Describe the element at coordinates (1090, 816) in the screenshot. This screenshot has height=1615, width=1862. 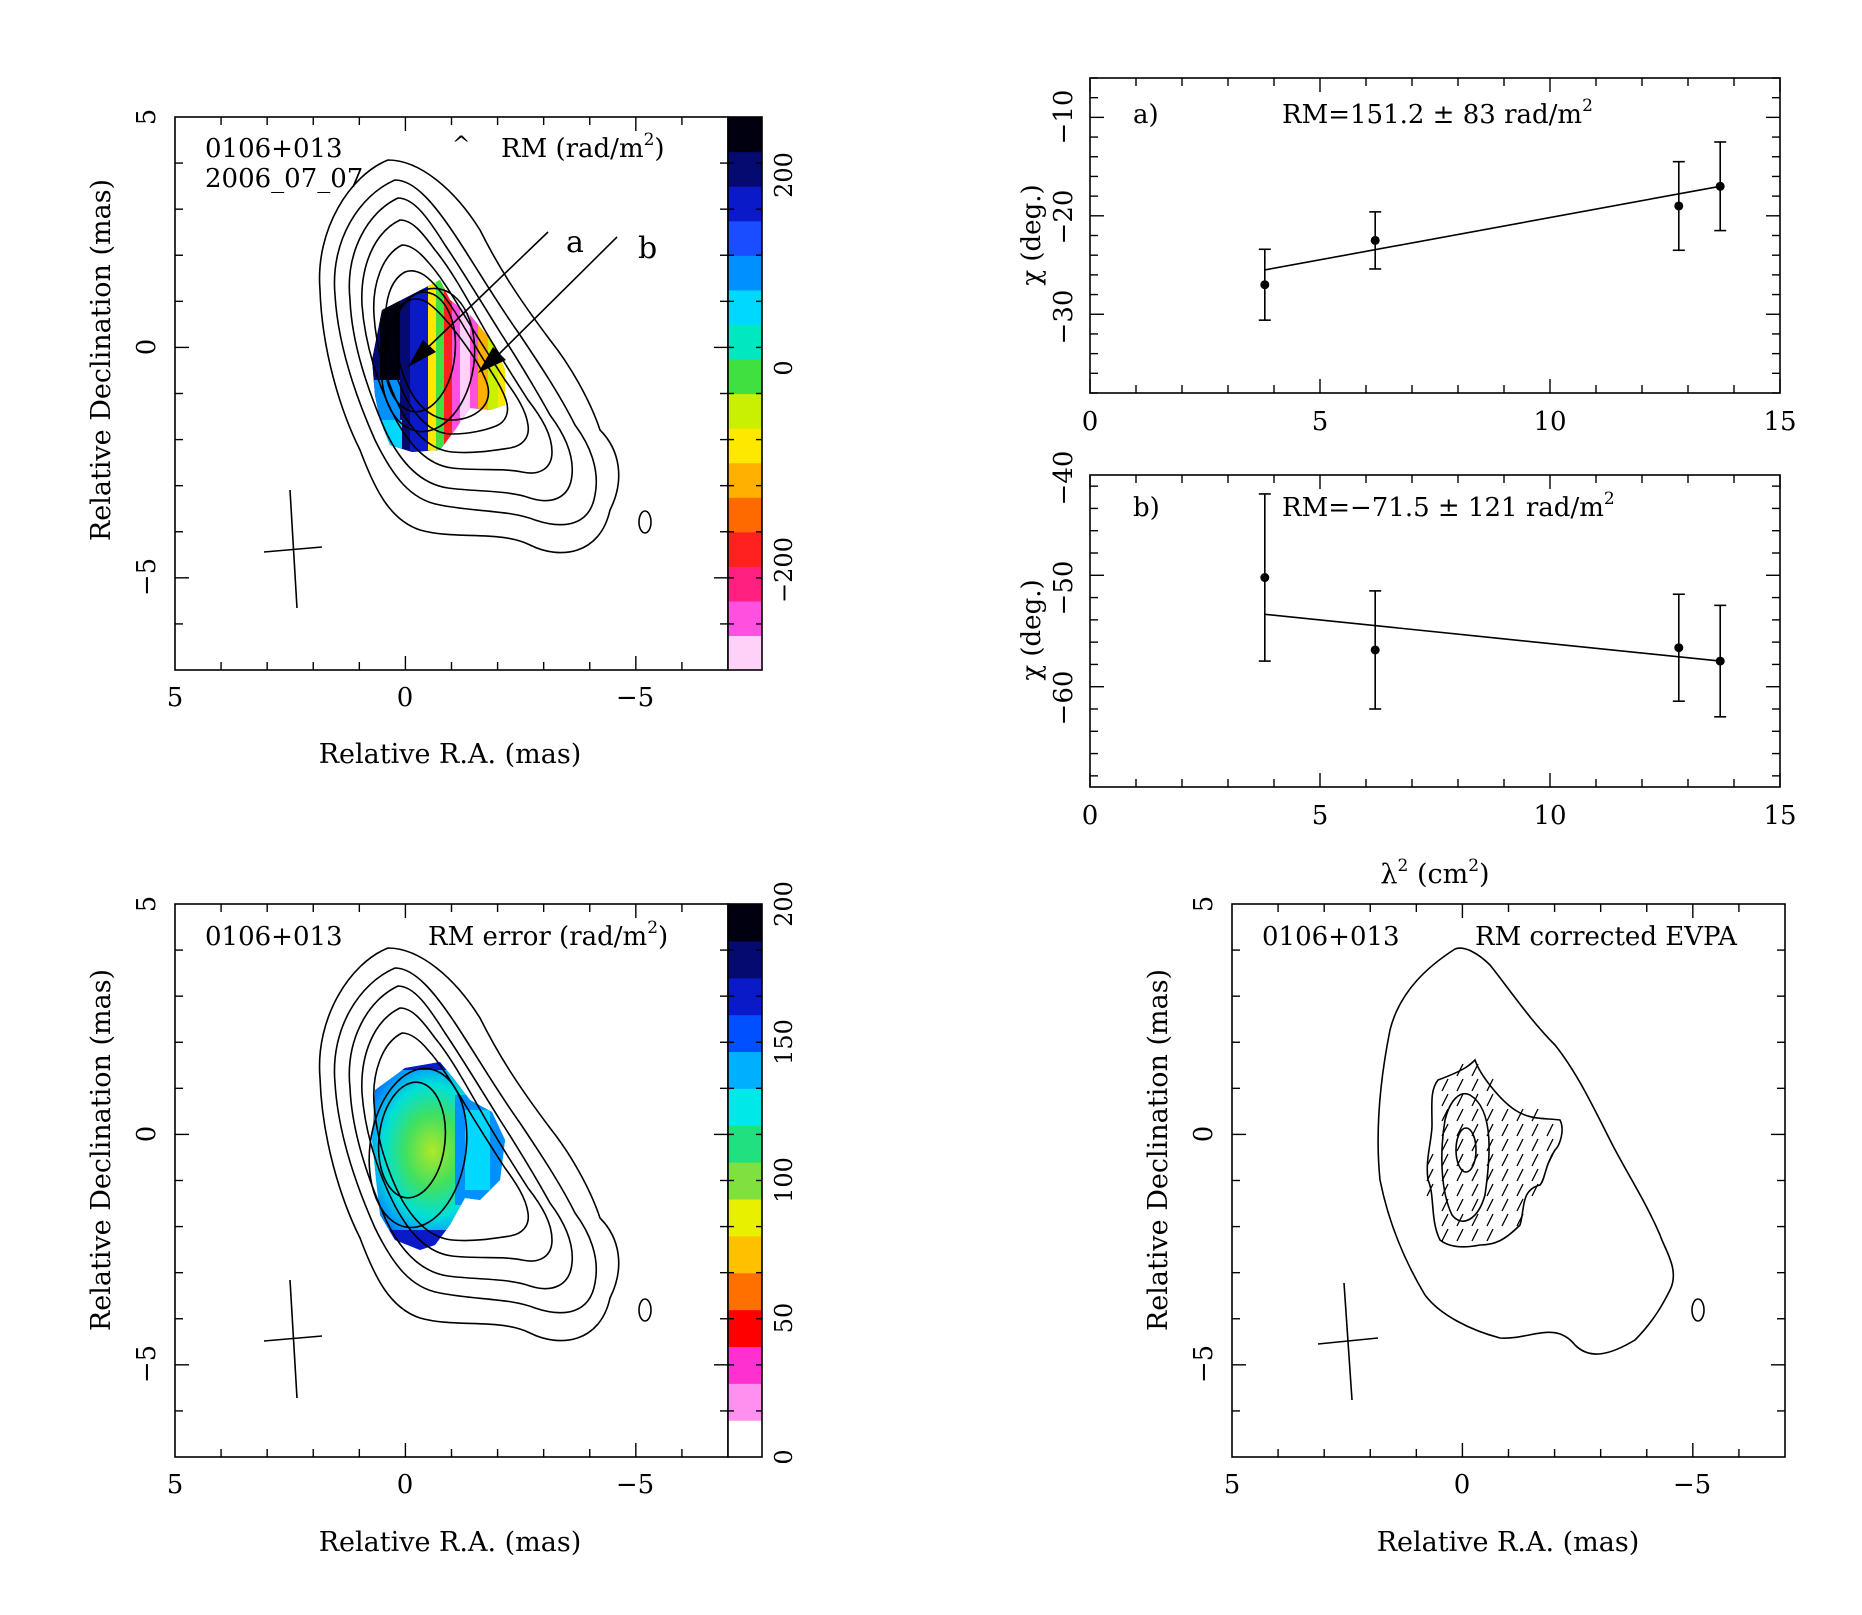
I see `fit-b-xtick: 0` at that location.